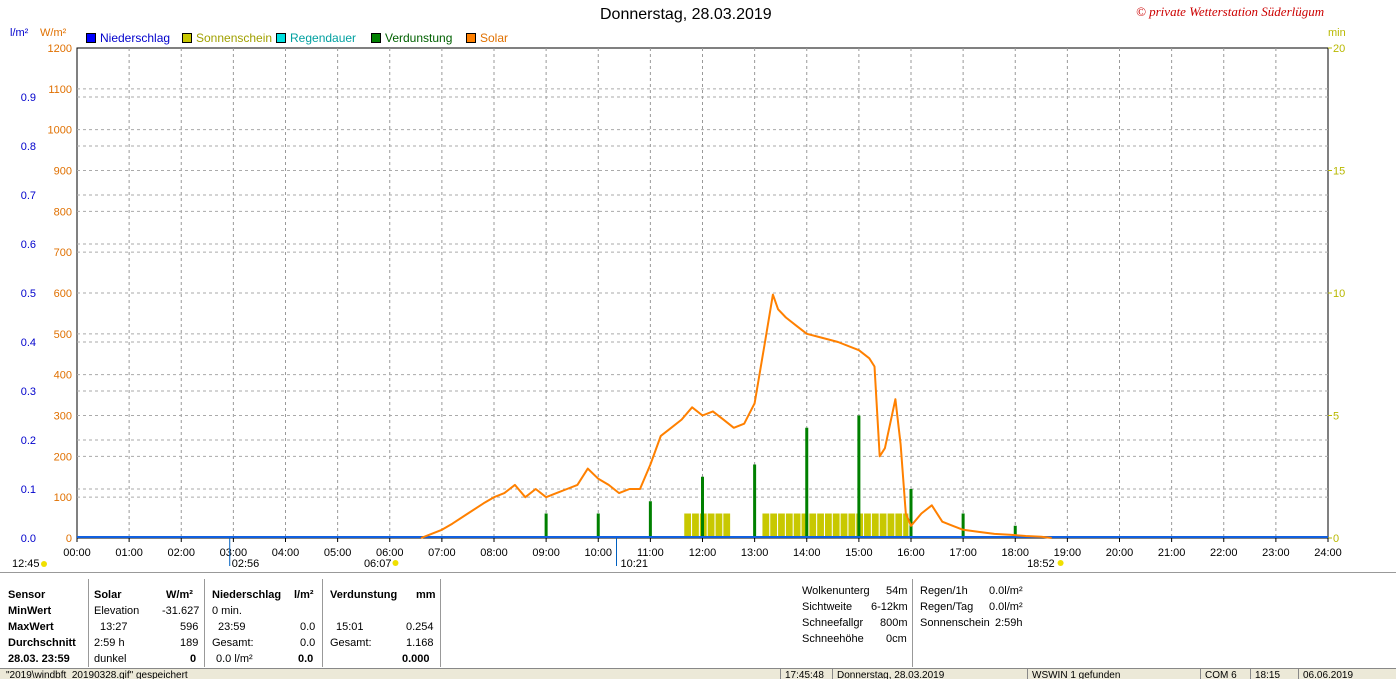 The height and width of the screenshot is (679, 1396). What do you see at coordinates (1336, 539) in the screenshot?
I see `y-tick-label-right: 0` at bounding box center [1336, 539].